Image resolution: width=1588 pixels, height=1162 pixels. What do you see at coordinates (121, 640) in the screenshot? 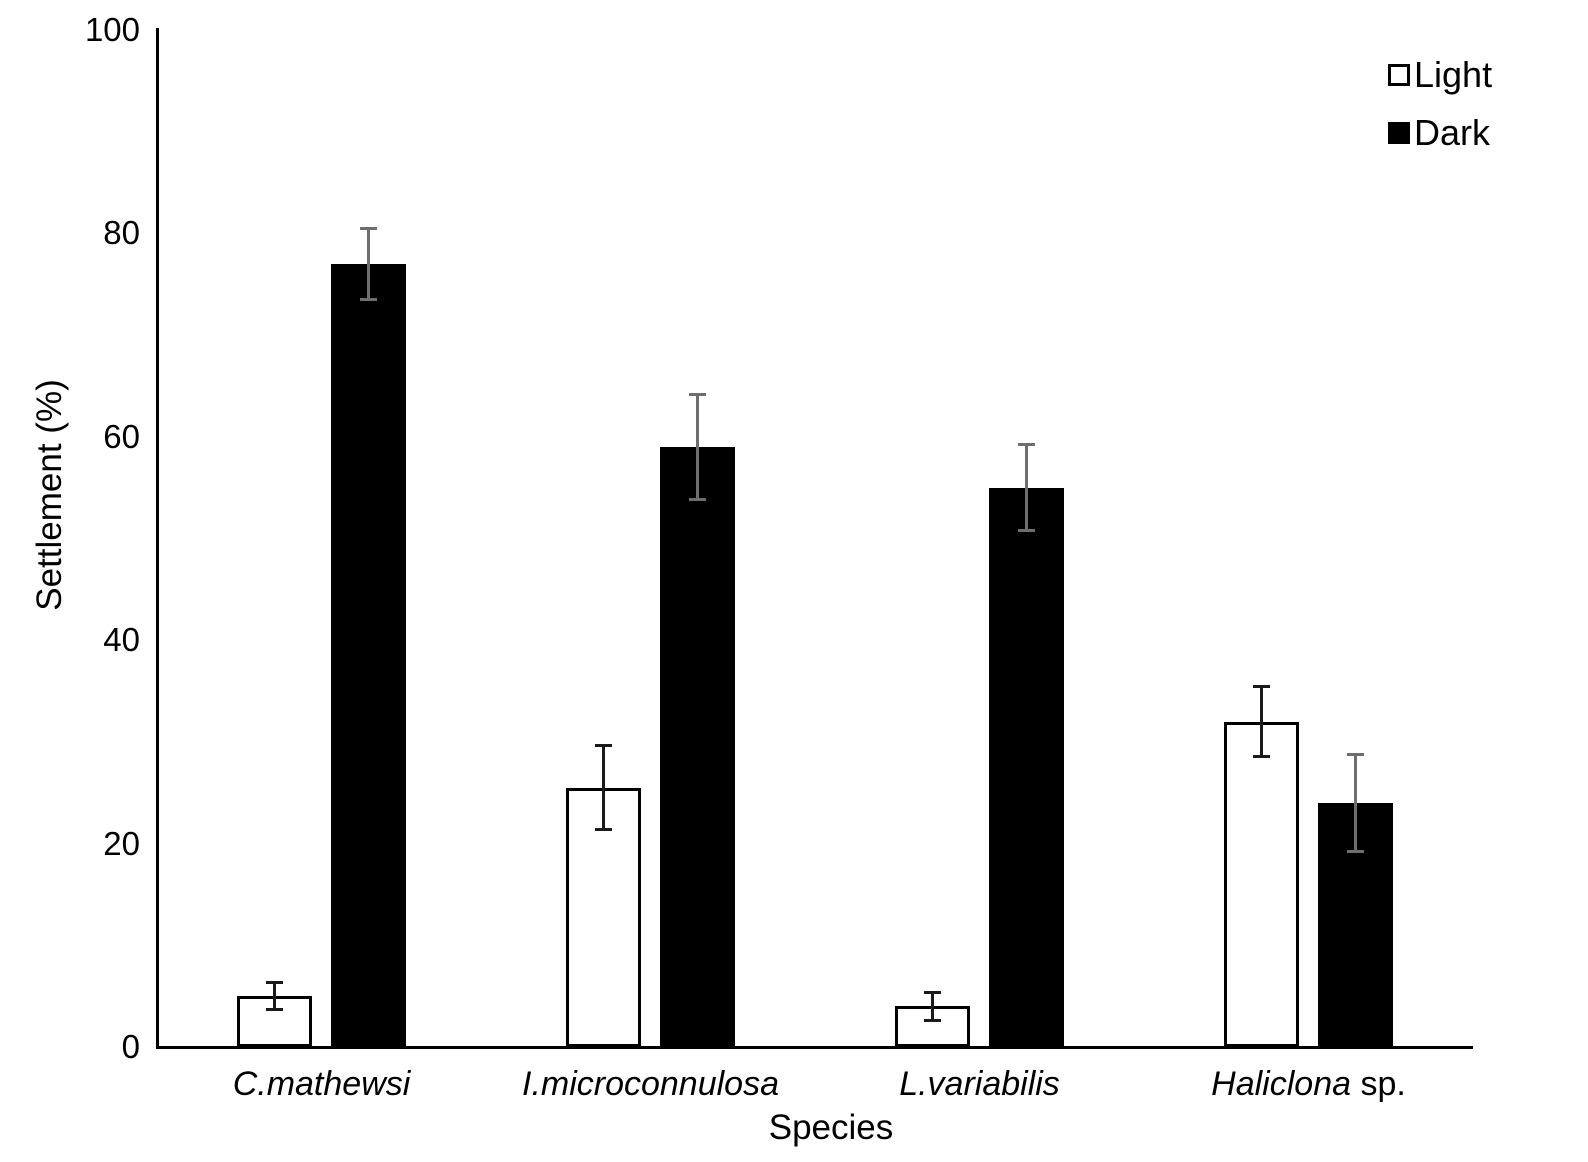
I see `y-tick-label-40: 40` at bounding box center [121, 640].